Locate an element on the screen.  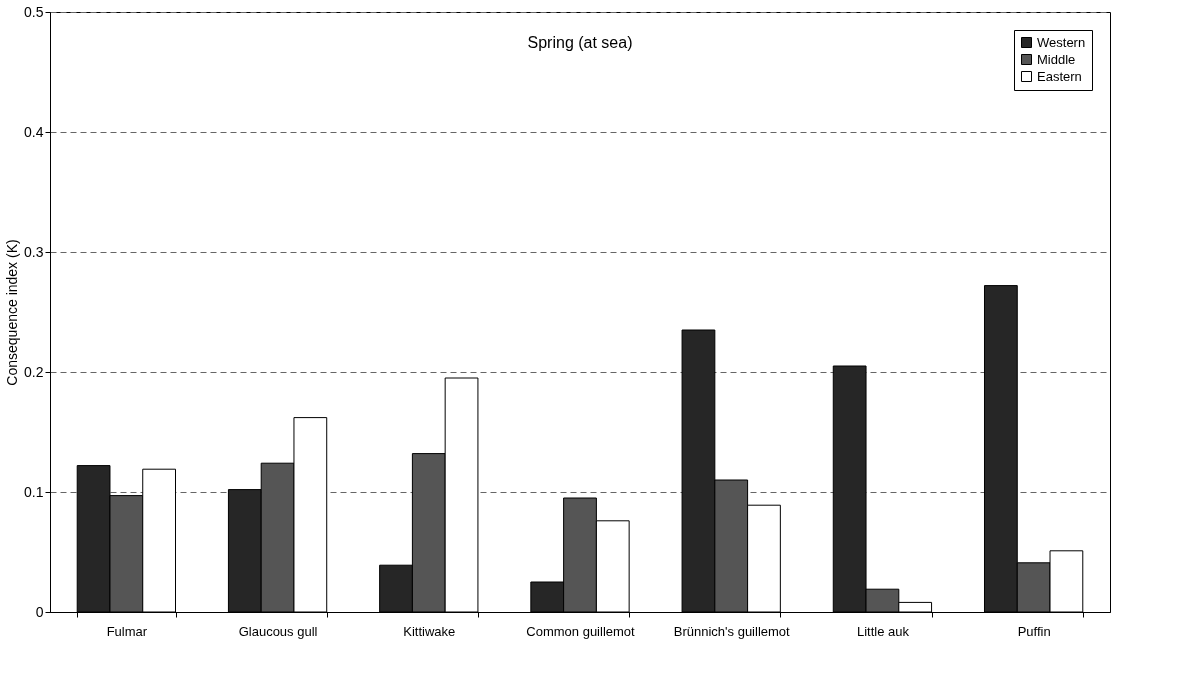
y-tick-label: 0 is located at coordinates (39, 611).